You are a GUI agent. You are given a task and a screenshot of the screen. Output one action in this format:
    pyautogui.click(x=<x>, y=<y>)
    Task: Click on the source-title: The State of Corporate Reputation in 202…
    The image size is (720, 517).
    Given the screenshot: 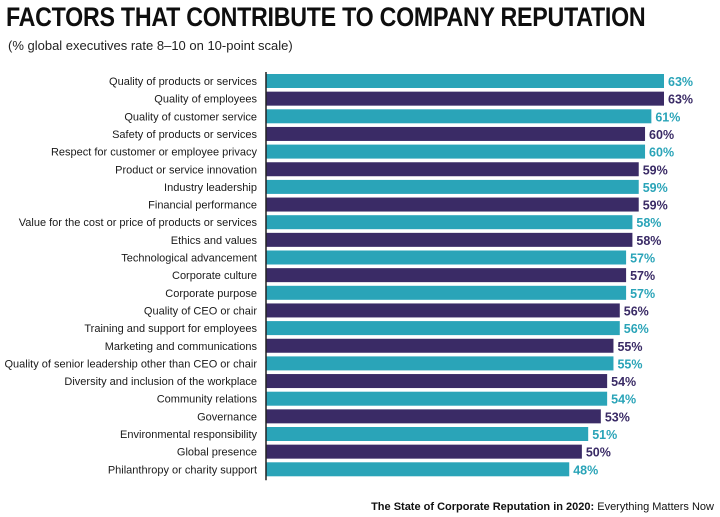 What is the action you would take?
    pyautogui.click(x=483, y=507)
    